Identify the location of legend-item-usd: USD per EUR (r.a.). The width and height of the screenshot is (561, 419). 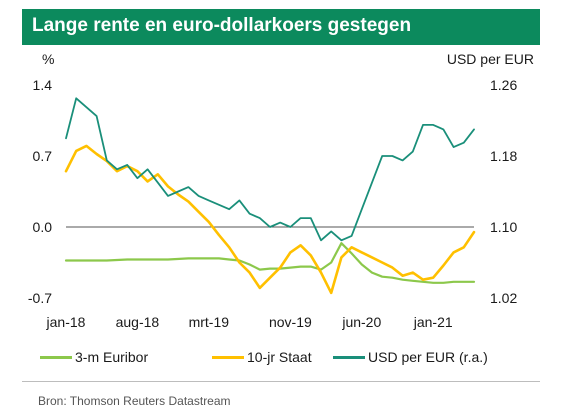
(410, 357).